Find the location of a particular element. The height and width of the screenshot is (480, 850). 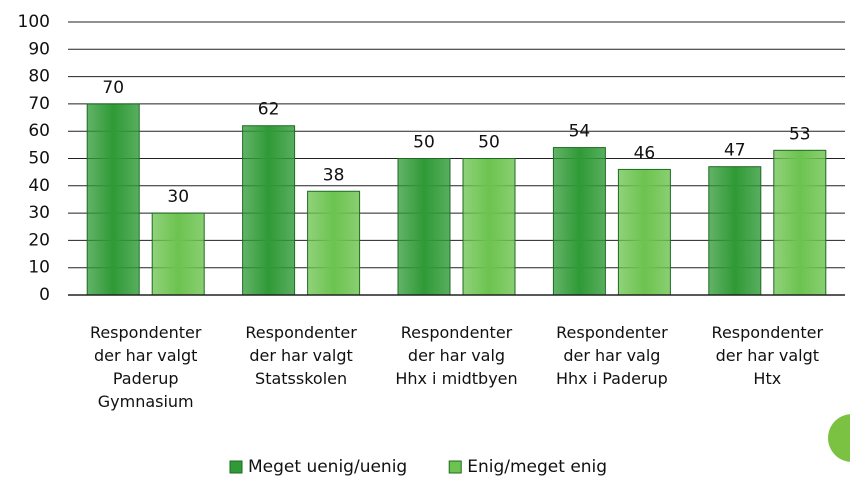

value-label: 47 is located at coordinates (735, 151).